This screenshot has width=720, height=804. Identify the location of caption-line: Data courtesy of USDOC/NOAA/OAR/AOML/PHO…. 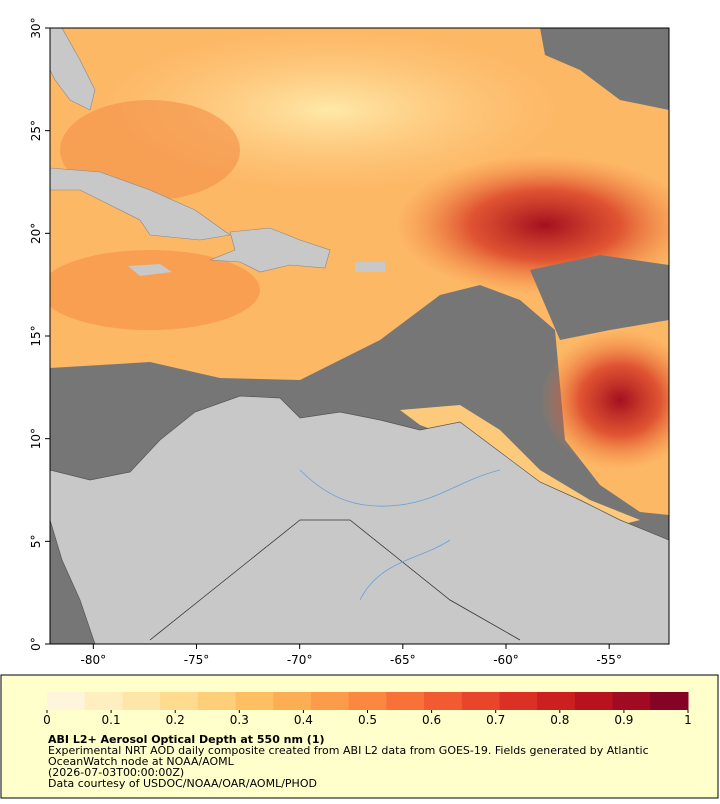
(182, 783).